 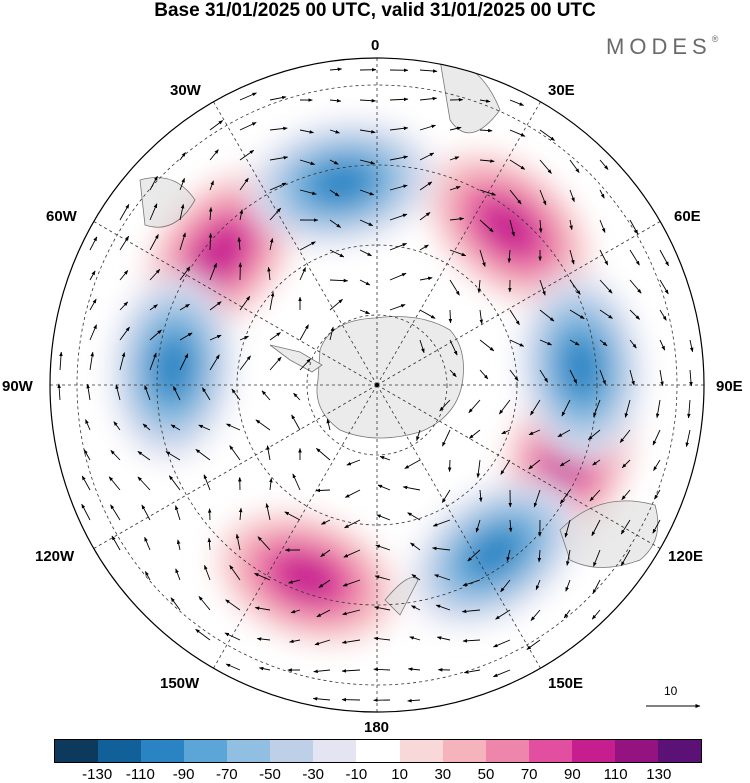 What do you see at coordinates (399, 774) in the screenshot?
I see `colorbar-tick-label: 10` at bounding box center [399, 774].